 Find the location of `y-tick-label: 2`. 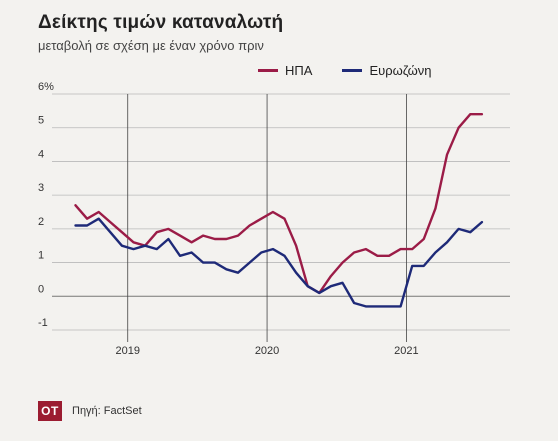

y-tick-label: 2 is located at coordinates (41, 222).